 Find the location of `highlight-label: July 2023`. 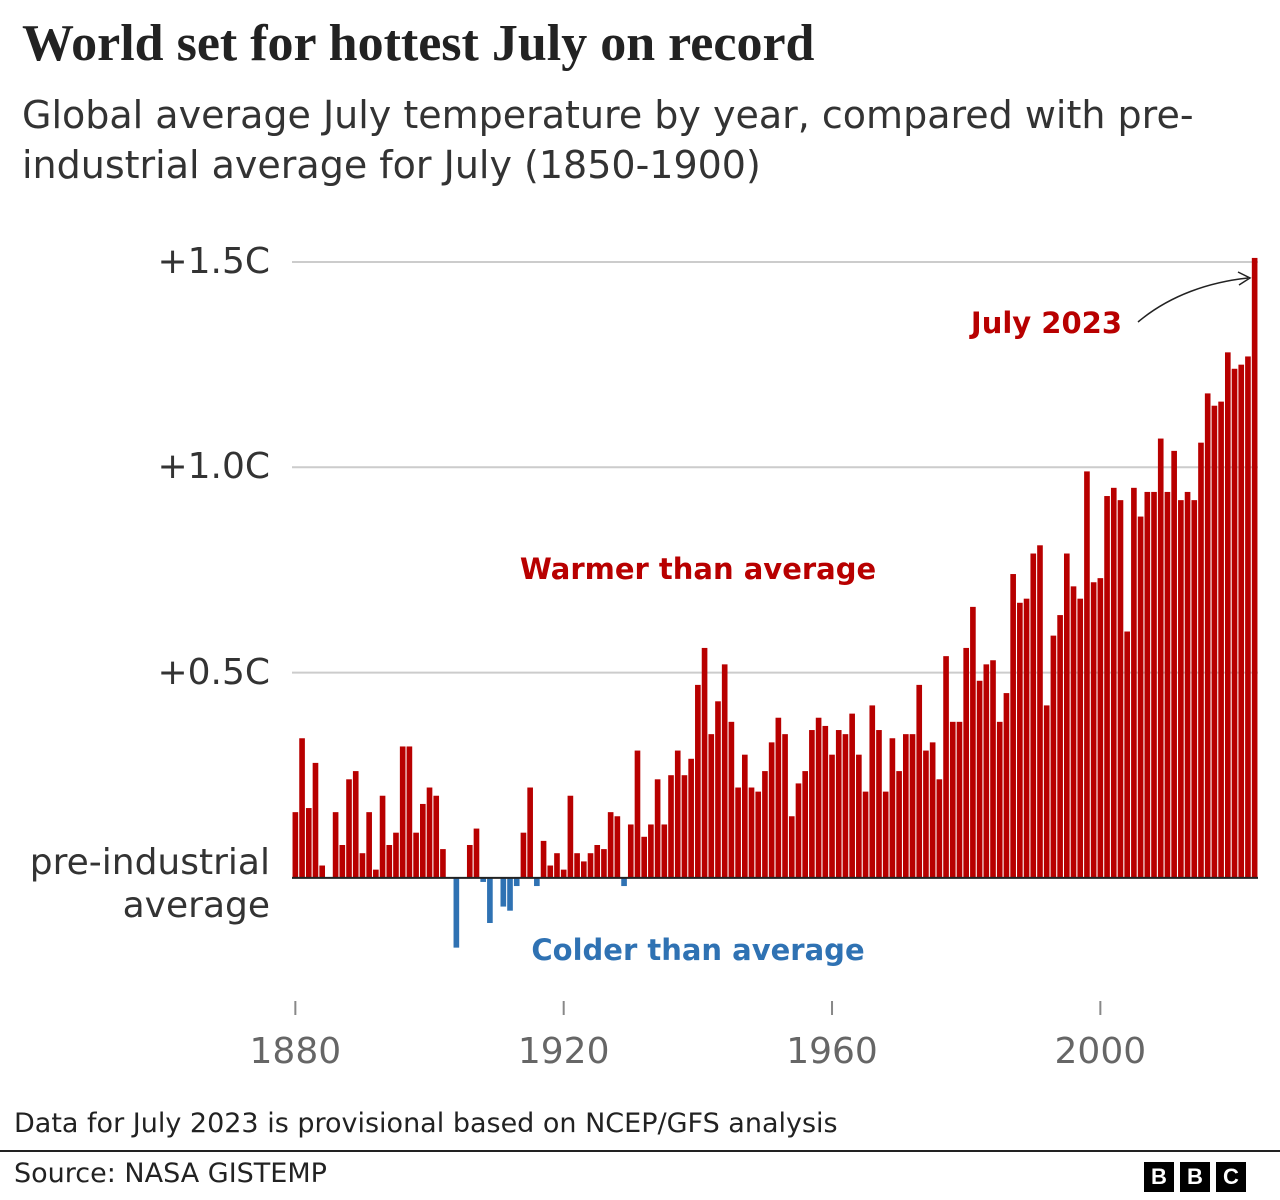

highlight-label: July 2023 is located at coordinates (1045, 323).